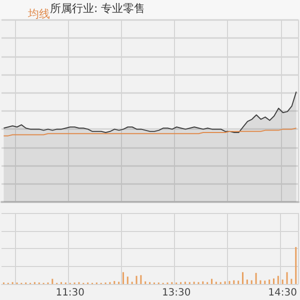  What do you see at coordinates (38, 14) in the screenshot?
I see `text: 均线` at bounding box center [38, 14].